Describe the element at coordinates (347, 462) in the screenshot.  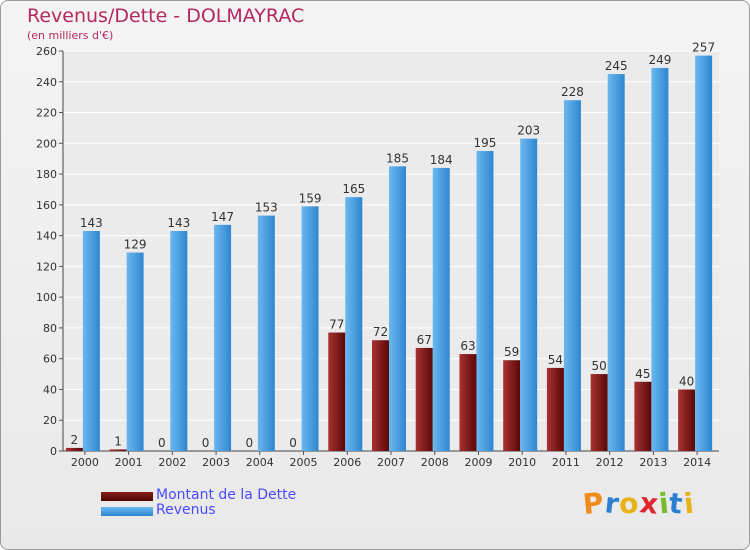
I see `x-tick-label: 2006` at that location.